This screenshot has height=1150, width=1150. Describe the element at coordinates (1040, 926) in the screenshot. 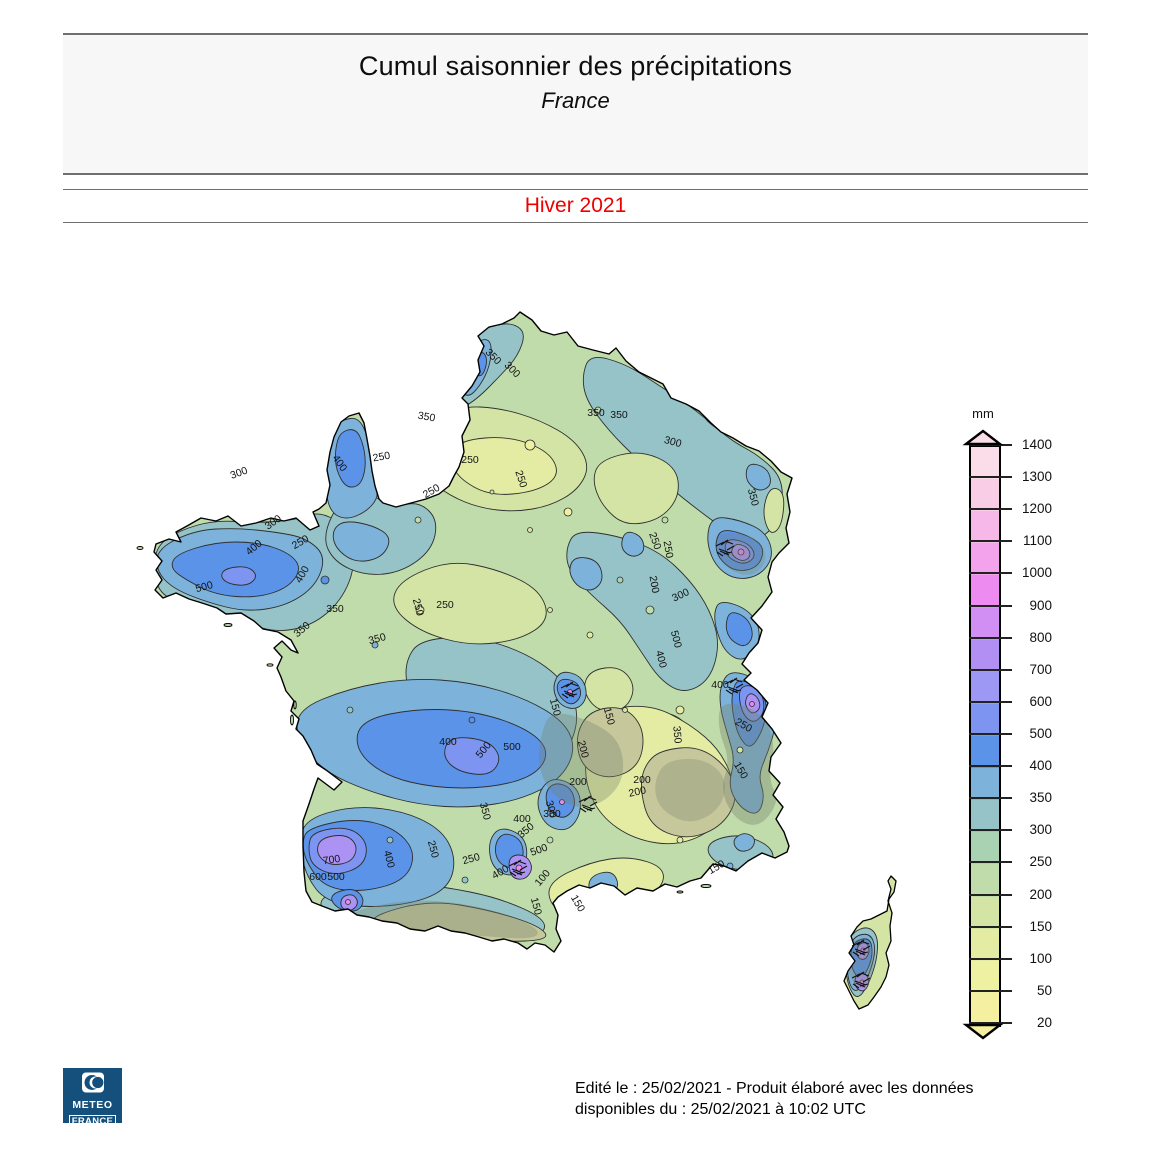

I see `legend-tick-label: 150` at that location.